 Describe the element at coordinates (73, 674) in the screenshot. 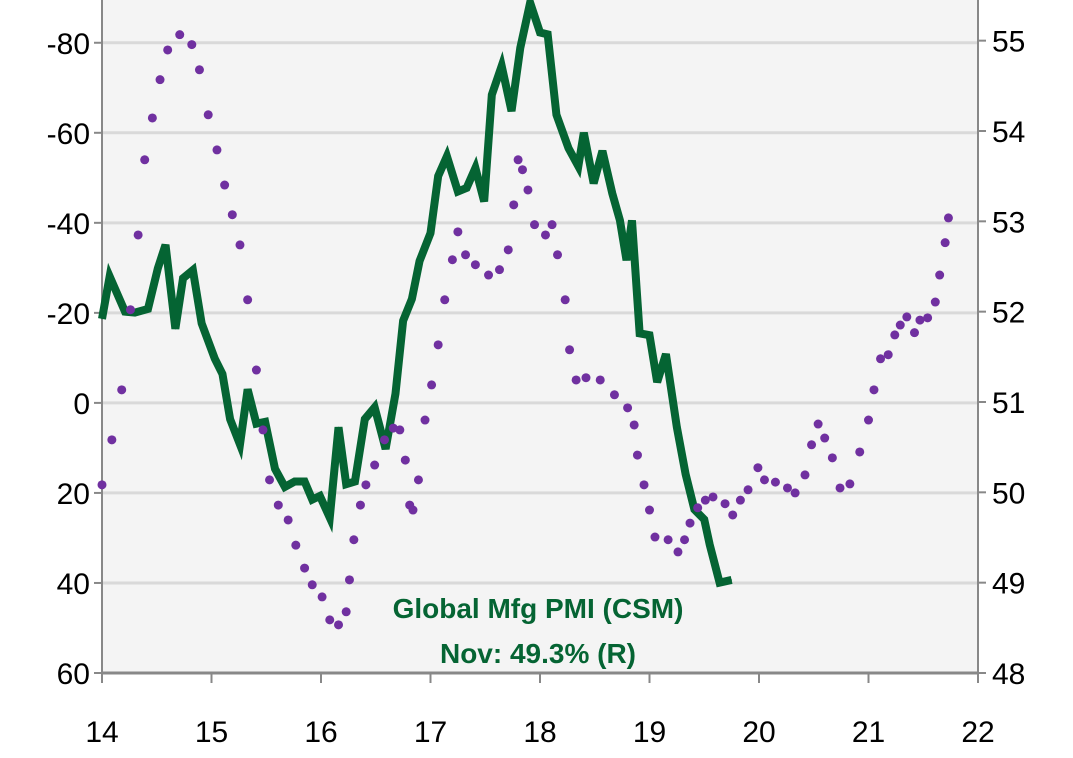

I see `left-tick-label: 60` at that location.